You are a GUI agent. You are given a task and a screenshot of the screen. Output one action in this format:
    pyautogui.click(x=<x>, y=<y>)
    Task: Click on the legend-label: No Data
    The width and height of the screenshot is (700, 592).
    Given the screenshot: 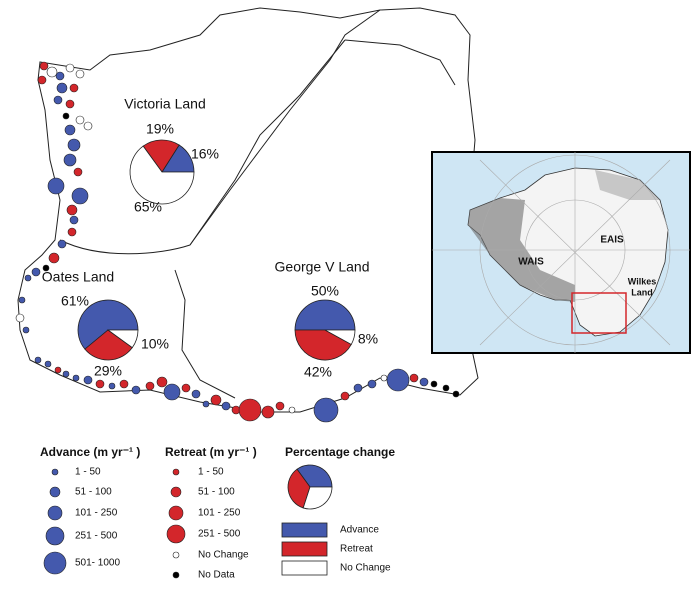 What is the action you would take?
    pyautogui.click(x=216, y=575)
    